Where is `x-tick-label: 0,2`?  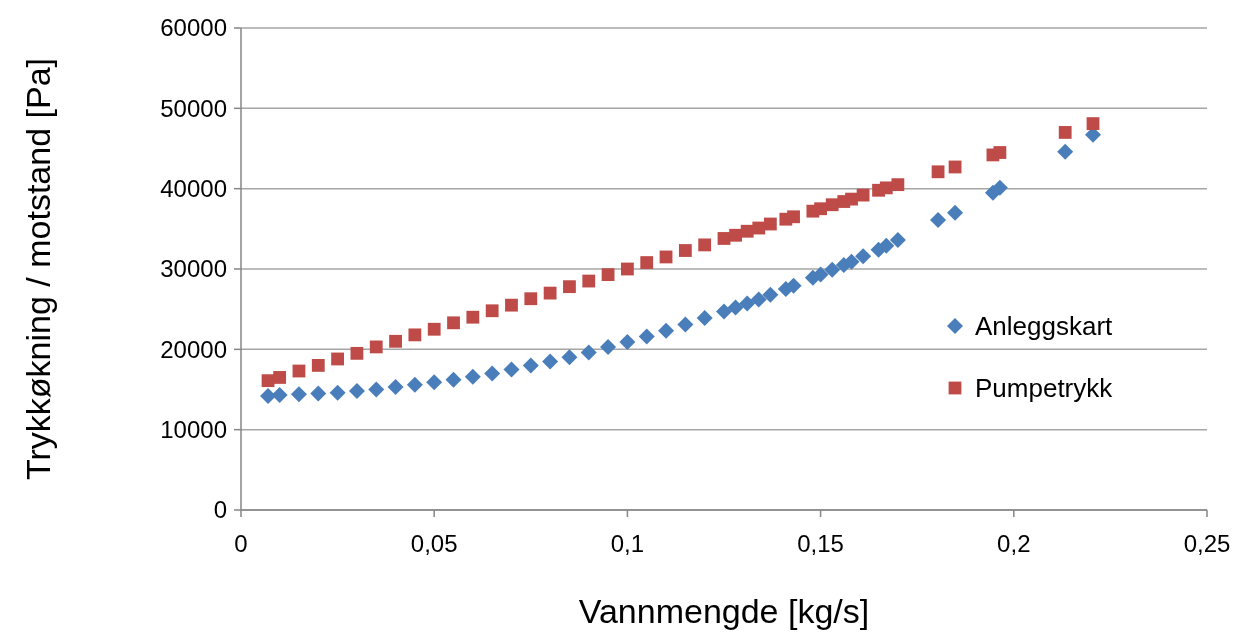 x-tick-label: 0,2 is located at coordinates (1014, 543).